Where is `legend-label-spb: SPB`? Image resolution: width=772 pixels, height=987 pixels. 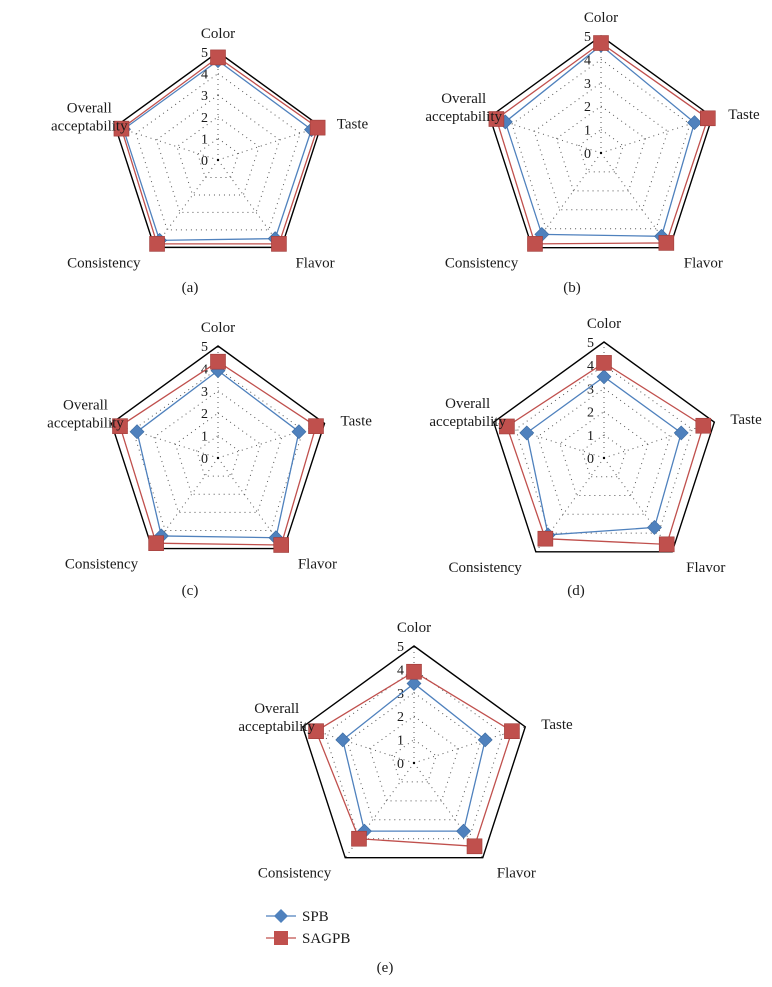
legend-label-spb: SPB is located at coordinates (315, 917).